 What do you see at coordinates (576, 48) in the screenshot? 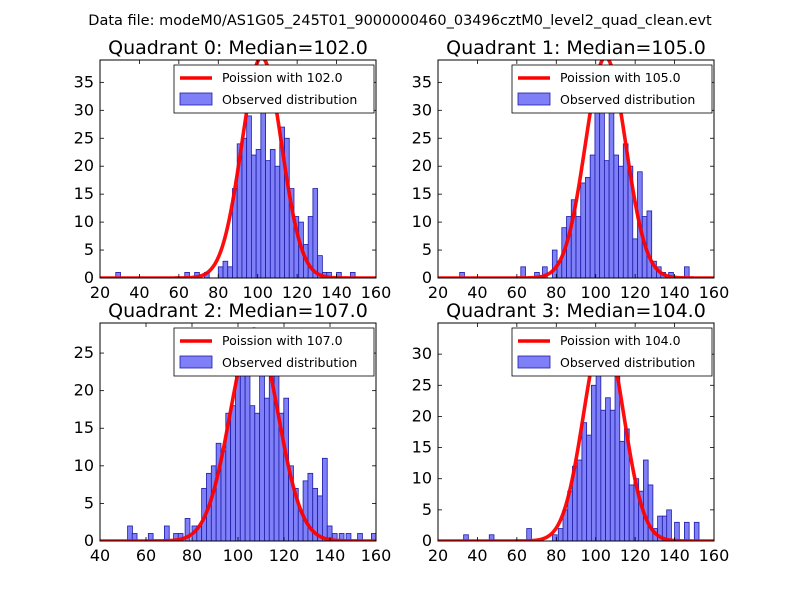
I see `chart-title: Quadrant 1: Median=105.0` at bounding box center [576, 48].